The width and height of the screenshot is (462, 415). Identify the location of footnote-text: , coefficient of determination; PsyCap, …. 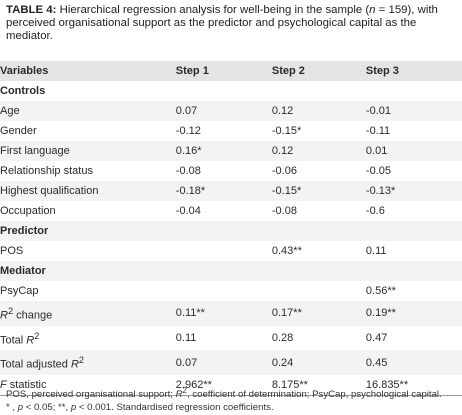
(314, 395).